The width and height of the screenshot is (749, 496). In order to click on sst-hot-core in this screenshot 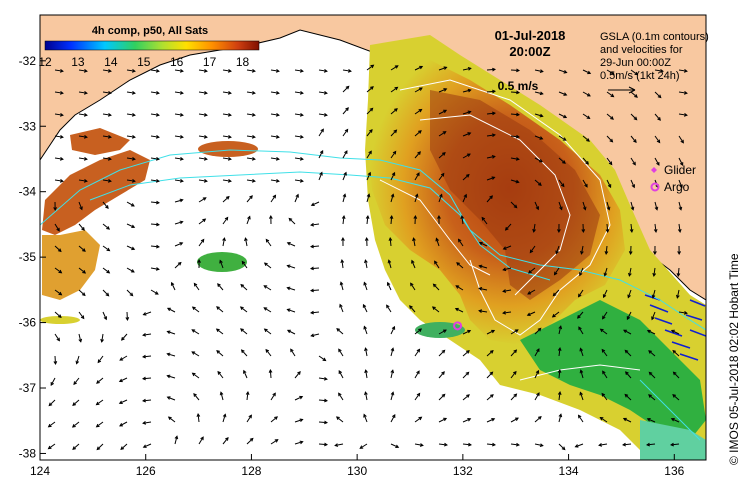, I will do `click(515, 195)`.